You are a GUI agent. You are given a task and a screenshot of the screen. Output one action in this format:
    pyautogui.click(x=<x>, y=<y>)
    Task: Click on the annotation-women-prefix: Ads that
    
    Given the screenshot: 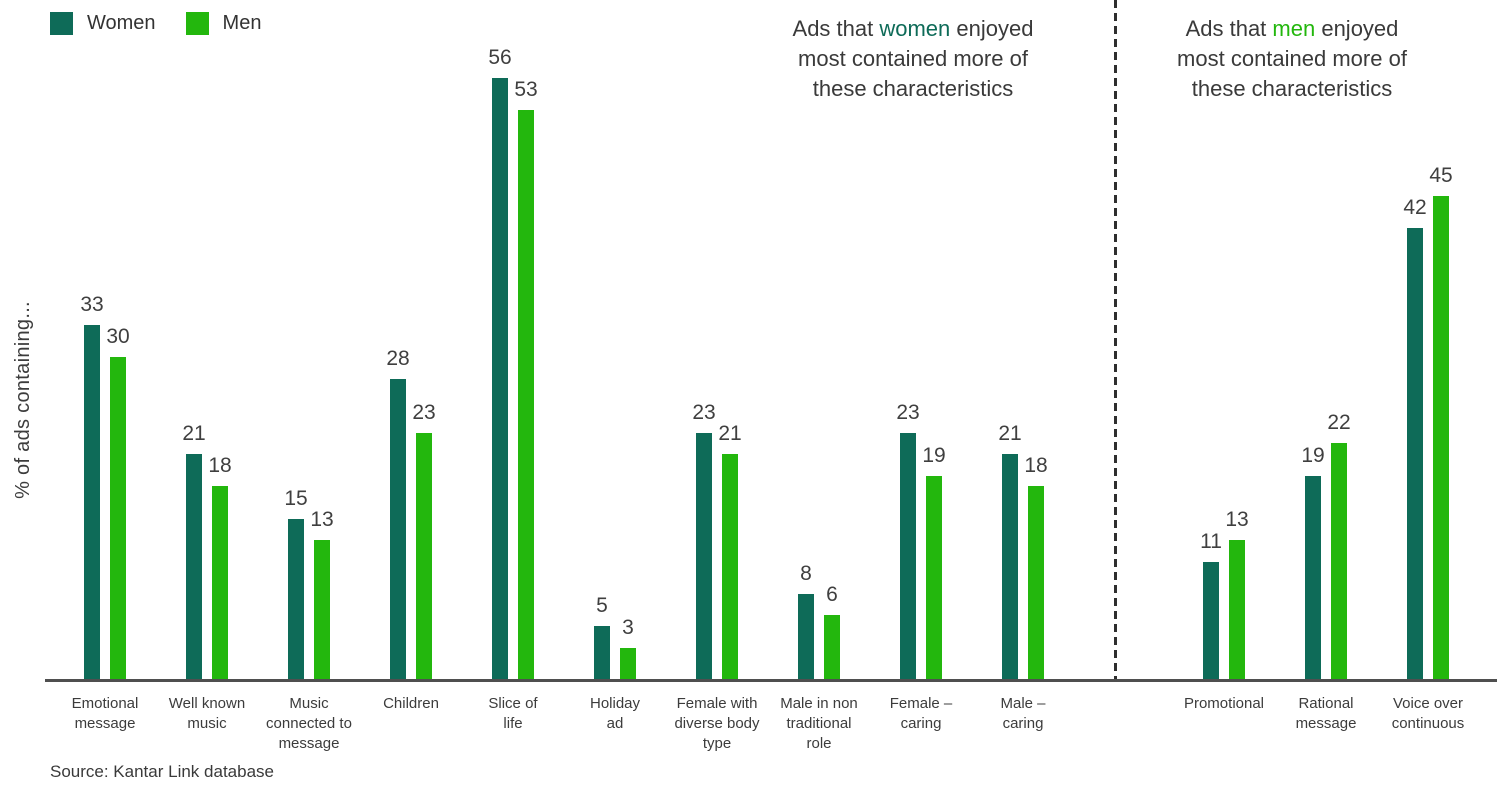 What is the action you would take?
    pyautogui.click(x=836, y=28)
    